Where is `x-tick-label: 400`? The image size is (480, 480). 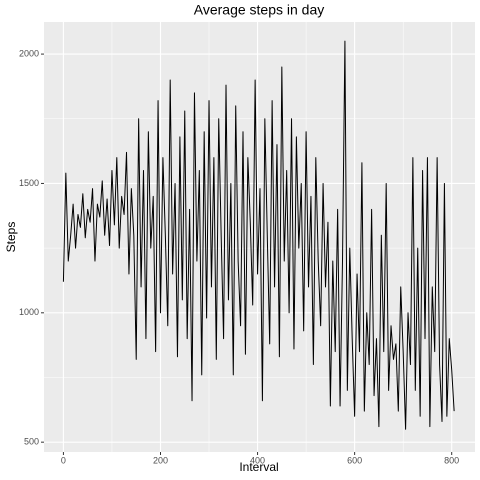
x-tick-label: 400 is located at coordinates (257, 460).